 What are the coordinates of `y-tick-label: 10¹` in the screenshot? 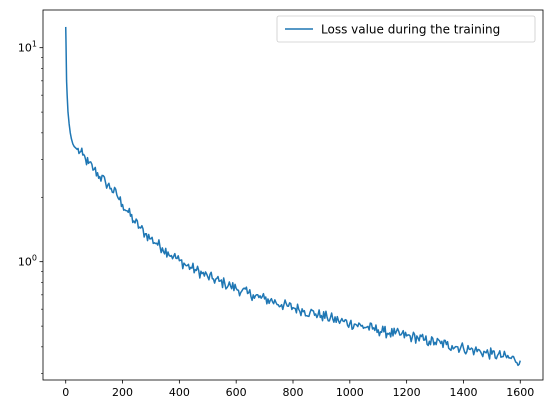 It's located at (27, 47).